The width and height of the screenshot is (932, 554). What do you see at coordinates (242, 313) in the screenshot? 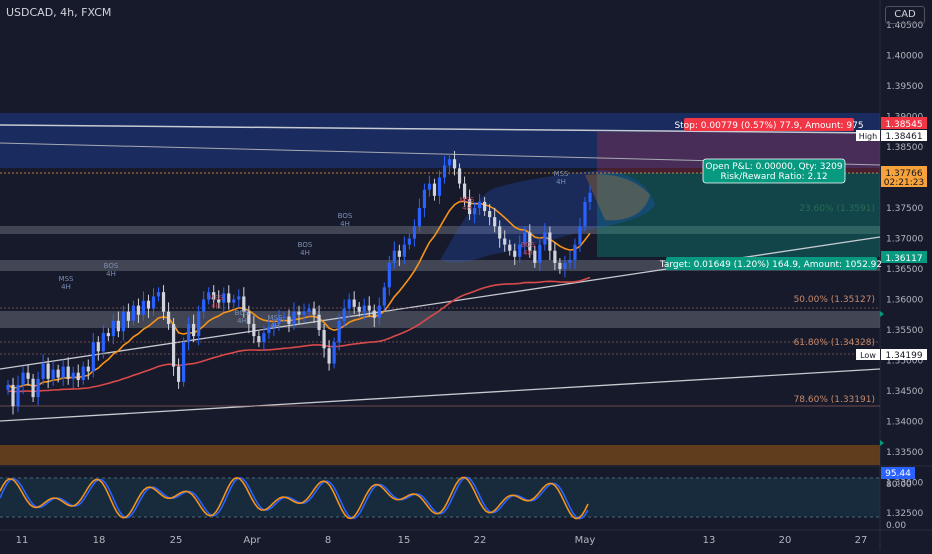
I see `structure-label: BOS` at bounding box center [242, 313].